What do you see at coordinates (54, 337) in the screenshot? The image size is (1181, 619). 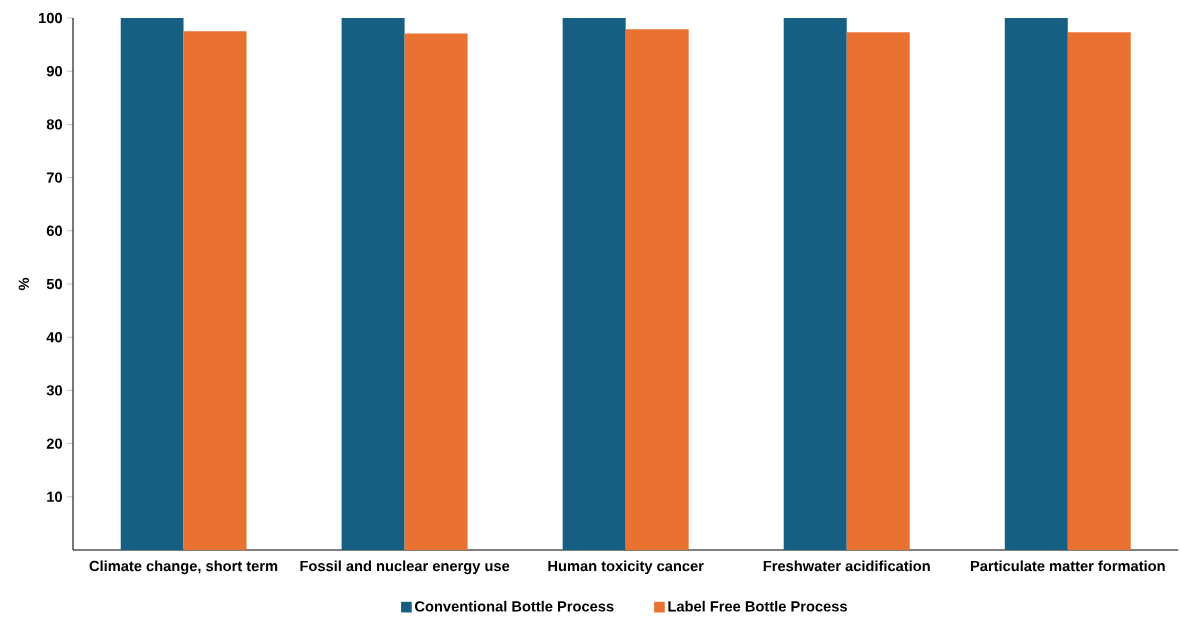 I see `y-tick-label: 40` at bounding box center [54, 337].